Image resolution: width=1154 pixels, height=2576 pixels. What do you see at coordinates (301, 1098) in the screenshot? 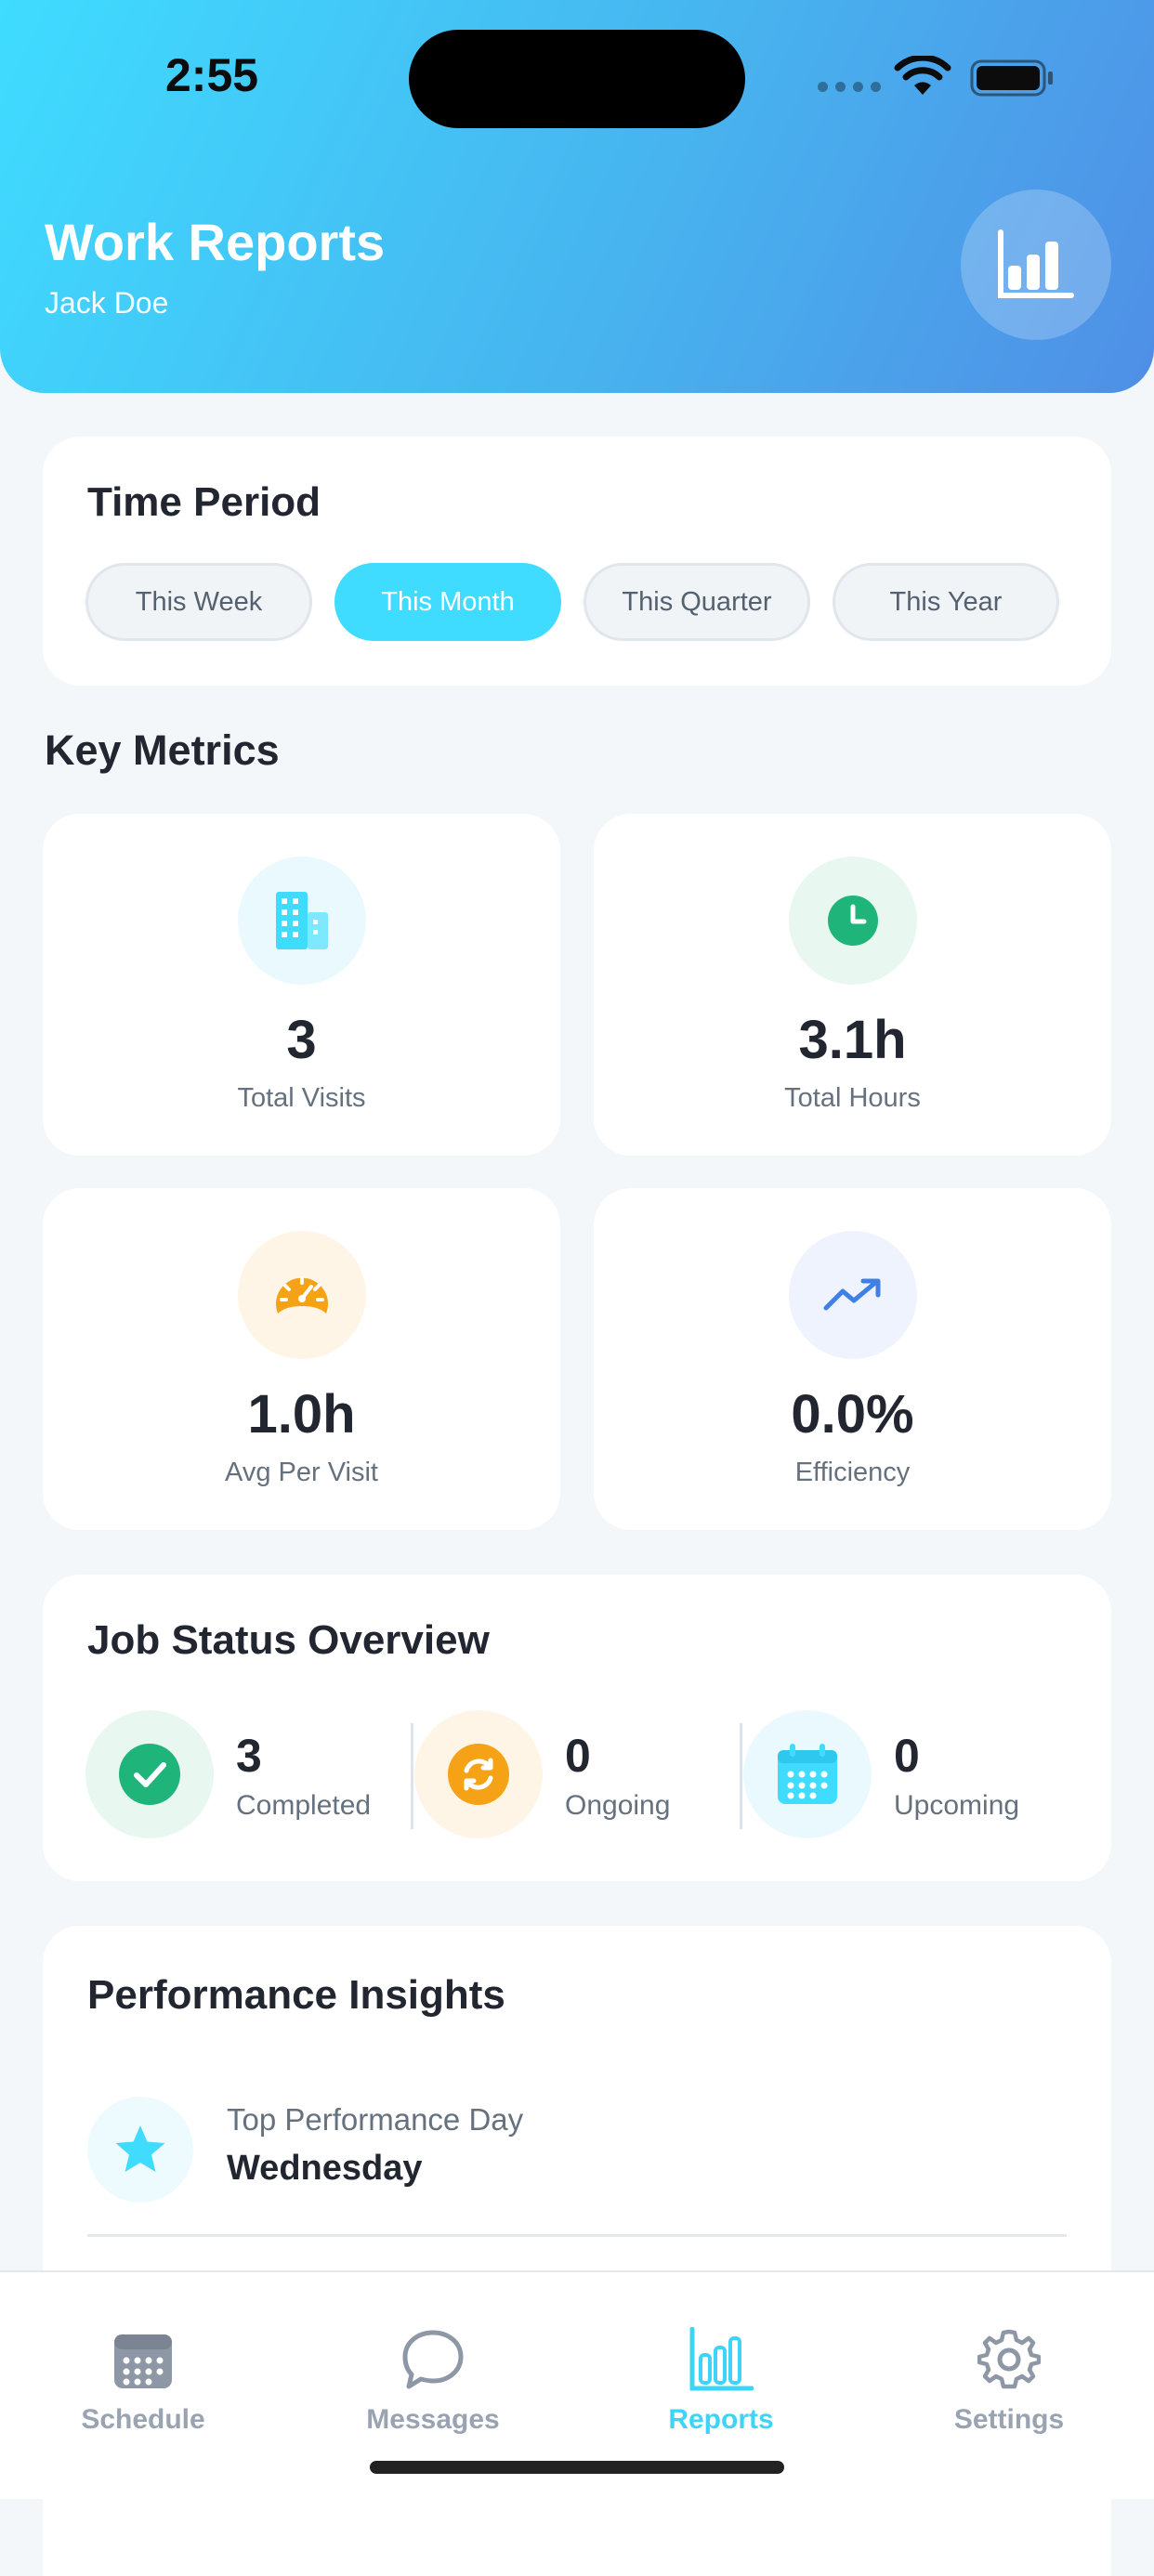
I see `metric-label: Total Visits` at bounding box center [301, 1098].